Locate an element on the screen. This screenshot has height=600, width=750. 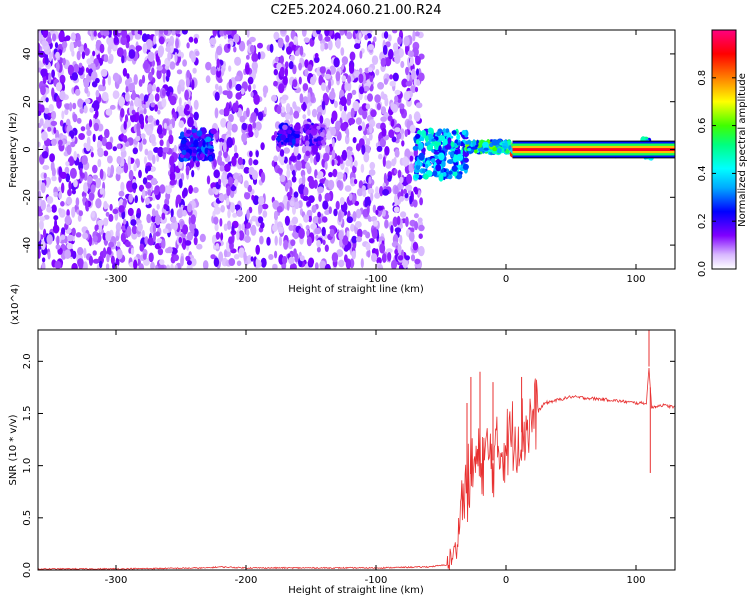
chart-title: C2E5.2024.060.21.00.R24 is located at coordinates (355, 10).